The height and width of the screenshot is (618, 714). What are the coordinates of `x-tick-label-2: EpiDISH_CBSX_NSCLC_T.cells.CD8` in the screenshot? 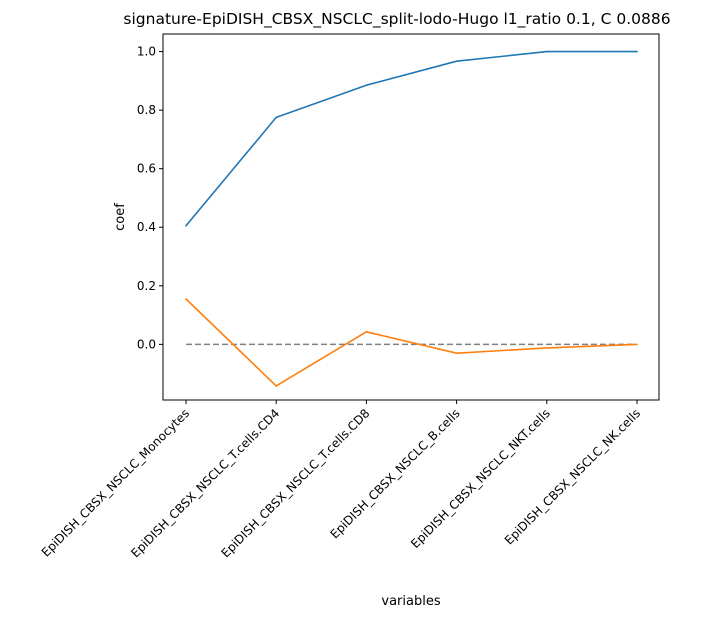 It's located at (295, 483).